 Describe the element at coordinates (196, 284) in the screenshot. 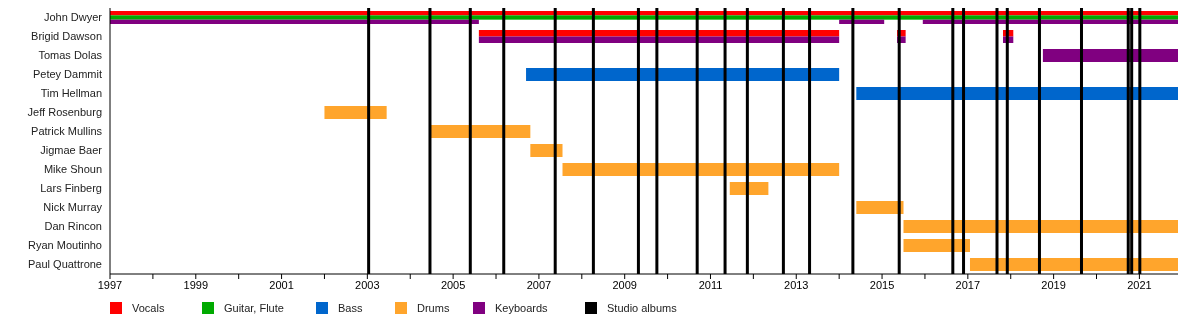

I see `x-tick-label: 1999` at that location.